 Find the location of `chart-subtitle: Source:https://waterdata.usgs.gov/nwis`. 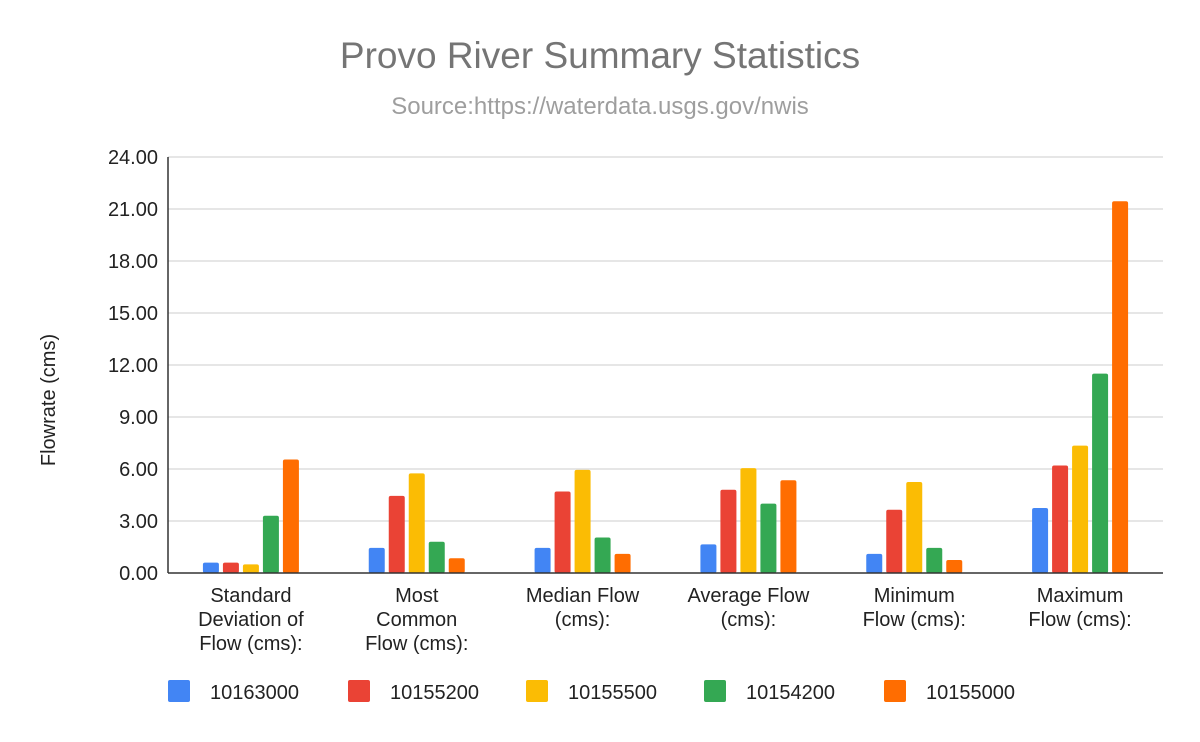

chart-subtitle: Source:https://waterdata.usgs.gov/nwis is located at coordinates (600, 106).